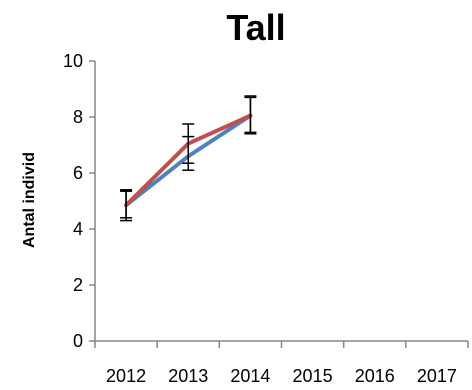  I want to click on chart-title: Tall, so click(255, 27).